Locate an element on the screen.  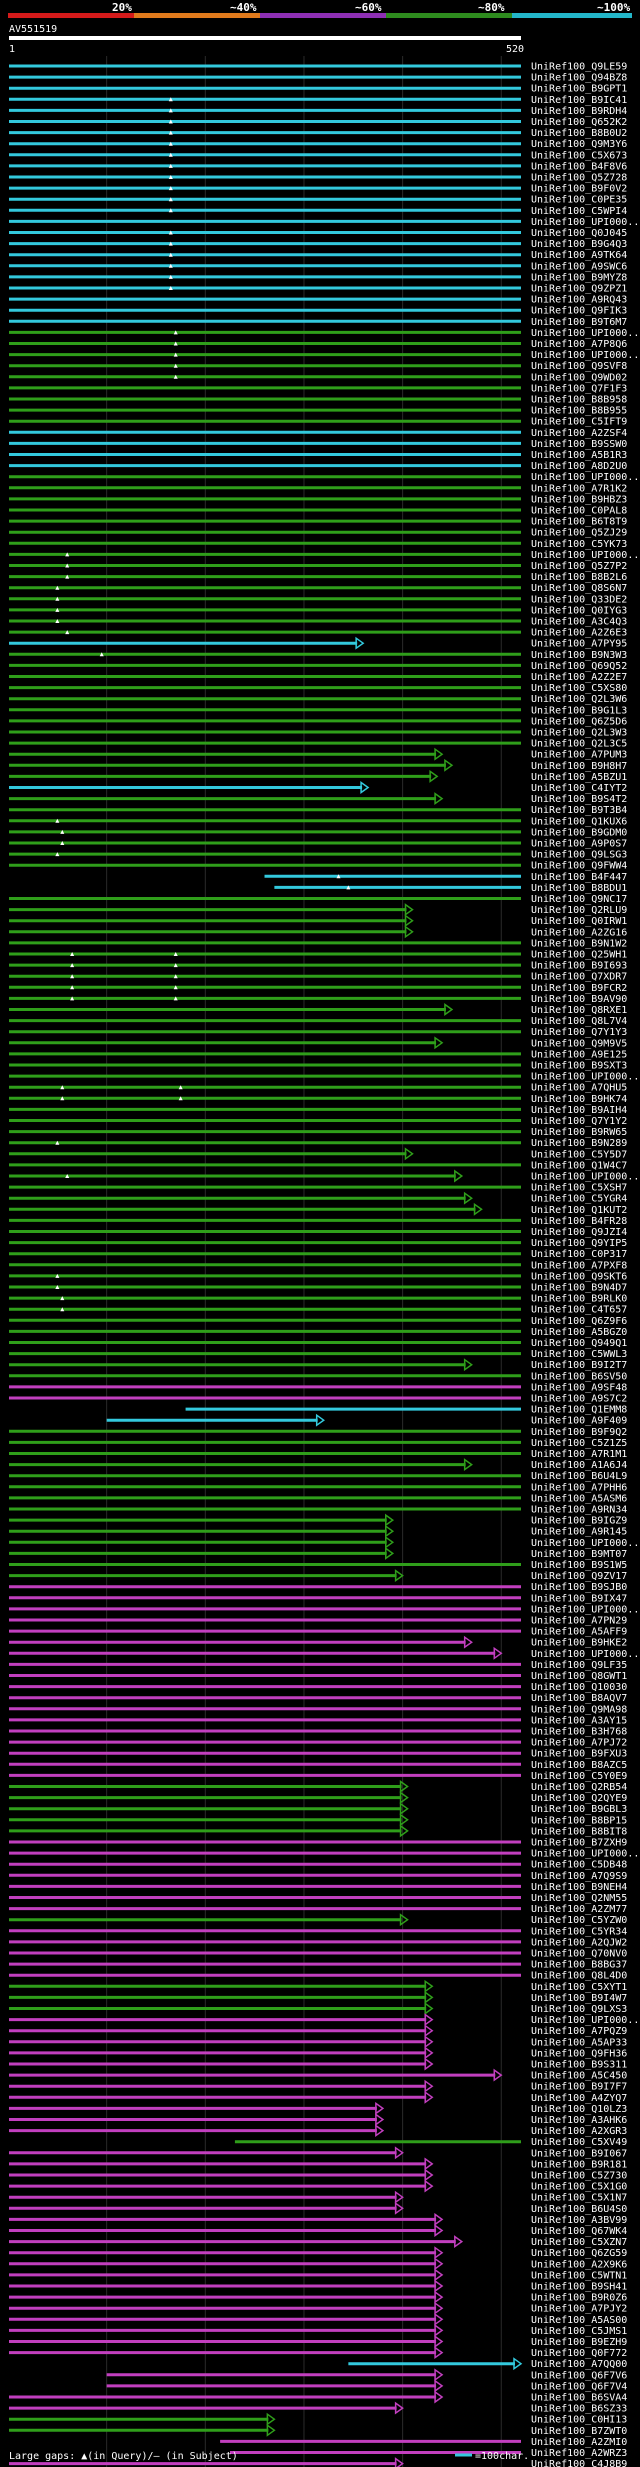
subject-label: UniRef100_B7ZXH9 is located at coordinates (579, 1843).